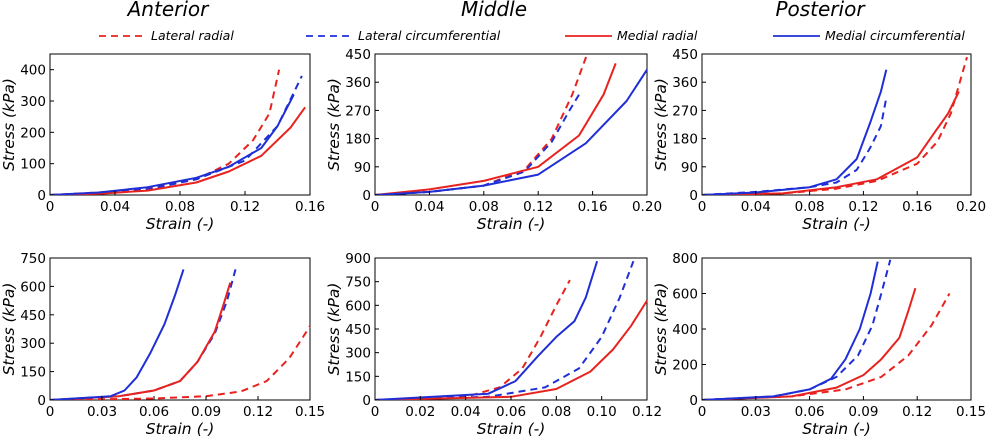 The image size is (996, 440). I want to click on chart-5-xtick-label: 0.12, so click(917, 412).